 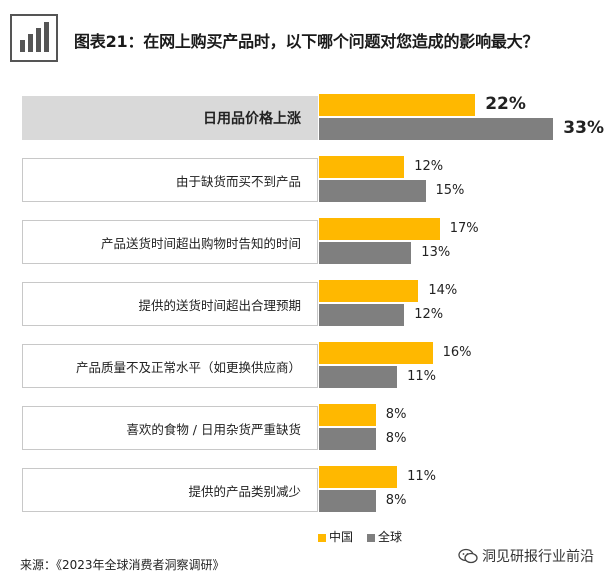 I want to click on category-label: 提供的产品类别减少, so click(x=170, y=490).